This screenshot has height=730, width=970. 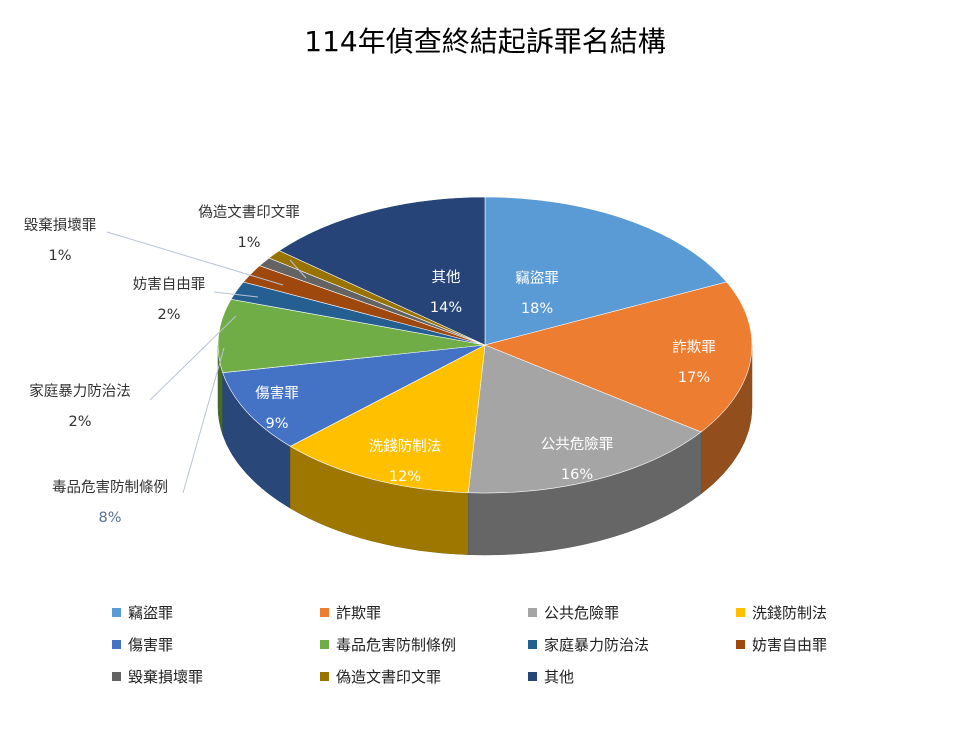 I want to click on legend-item-3: 洗錢防制法, so click(x=781, y=612).